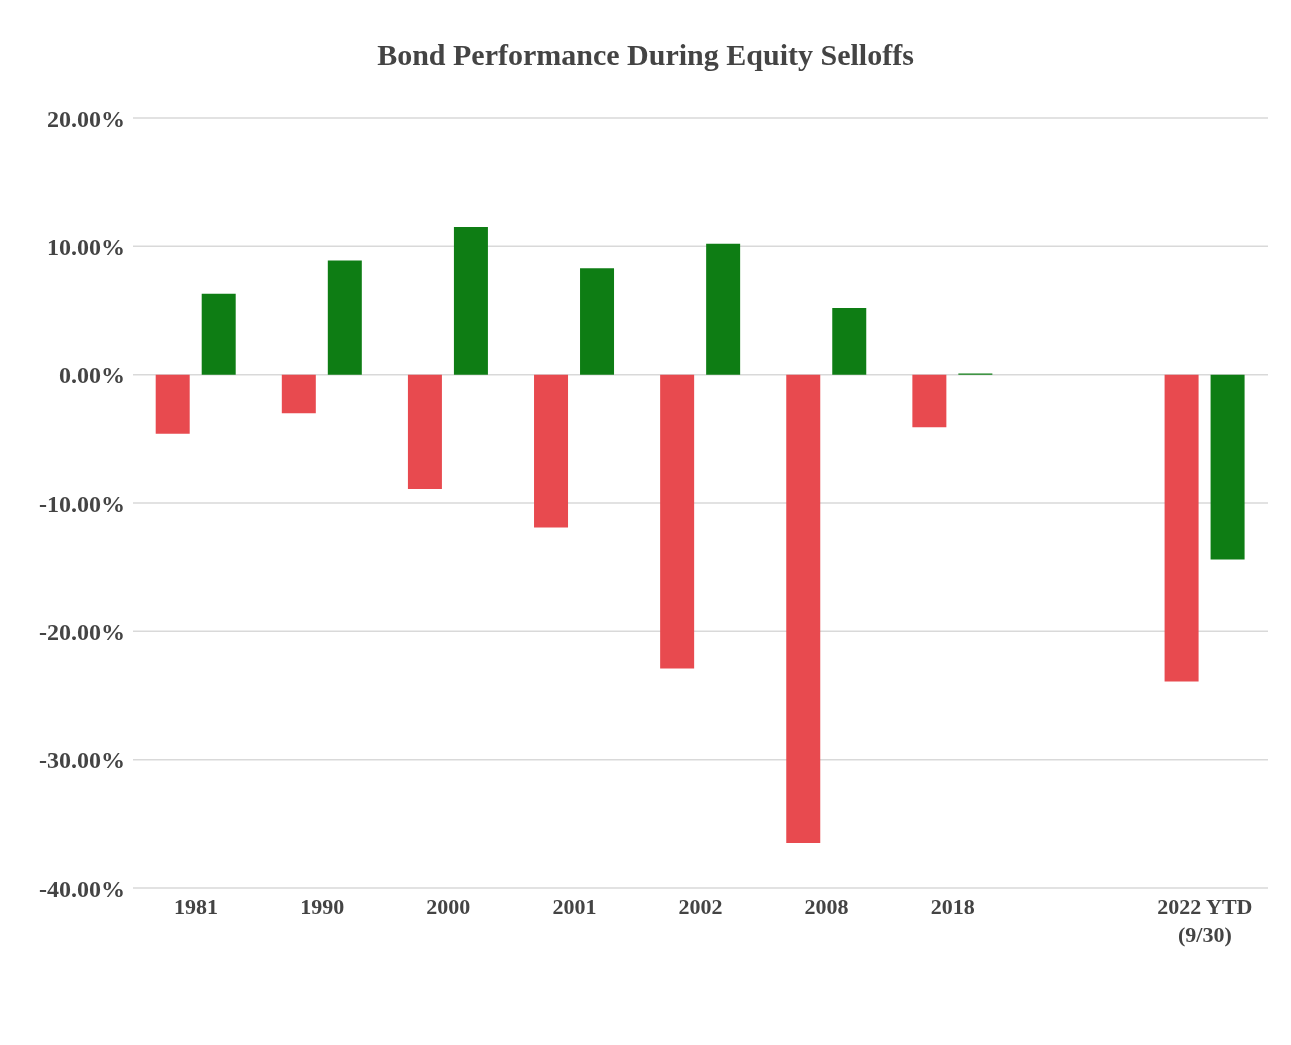  What do you see at coordinates (82, 503) in the screenshot?
I see `y-tick-label: -10.00%` at bounding box center [82, 503].